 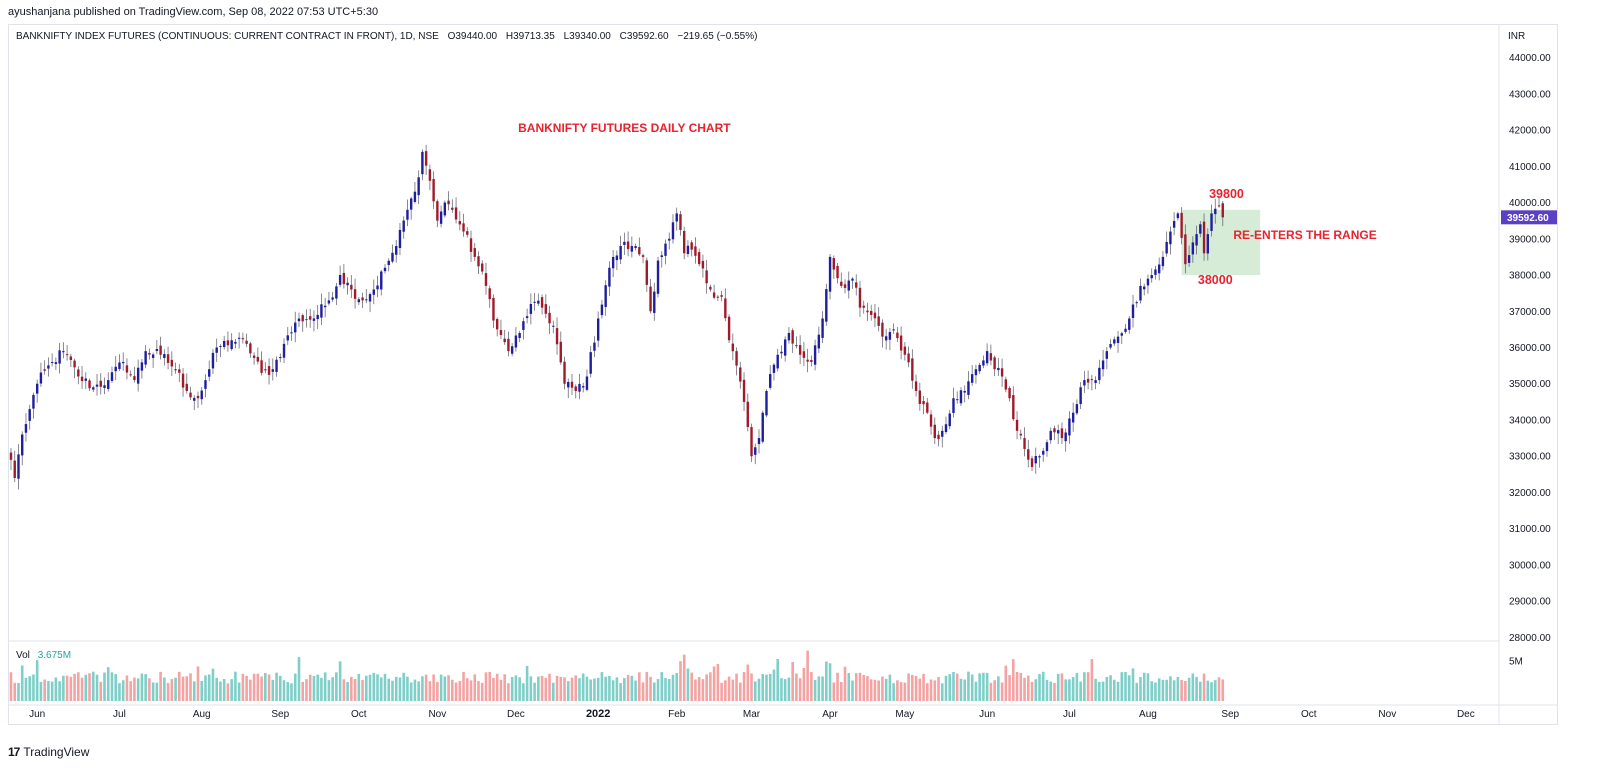 I want to click on range-box, so click(x=1221, y=242).